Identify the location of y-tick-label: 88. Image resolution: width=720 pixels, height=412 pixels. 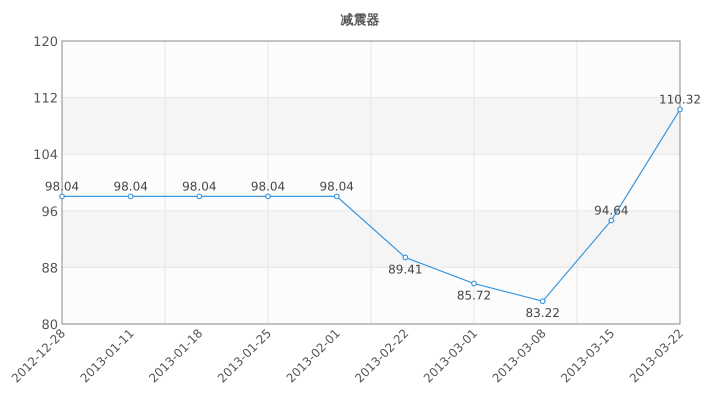
(49, 268).